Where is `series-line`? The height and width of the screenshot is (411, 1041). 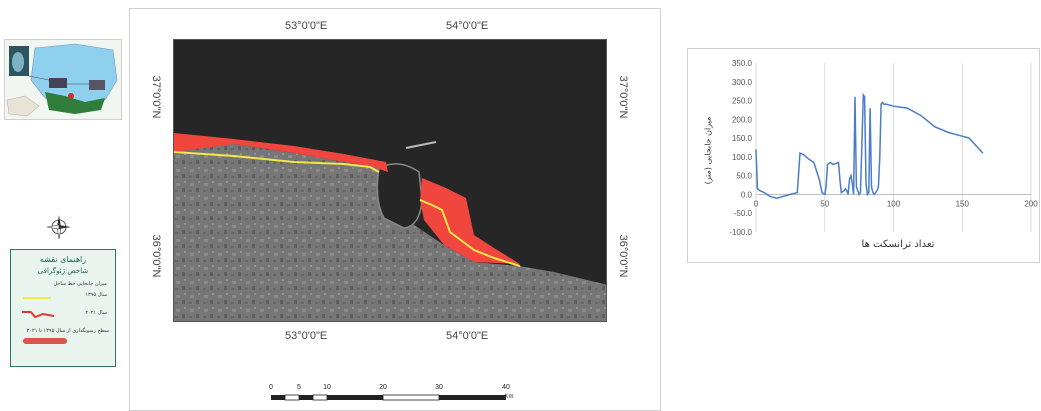 series-line is located at coordinates (869, 145).